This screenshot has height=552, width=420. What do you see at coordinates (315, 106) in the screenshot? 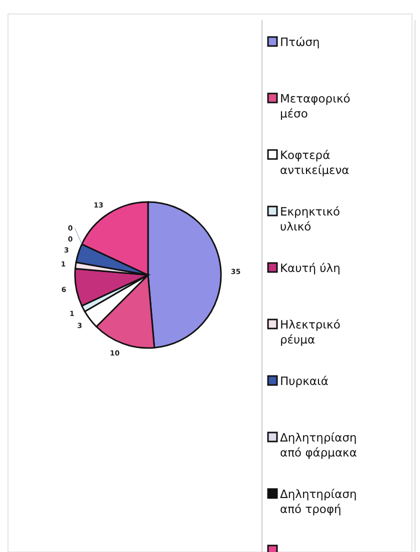
I see `legend-label: Μεταφορικό μέσο` at bounding box center [315, 106].